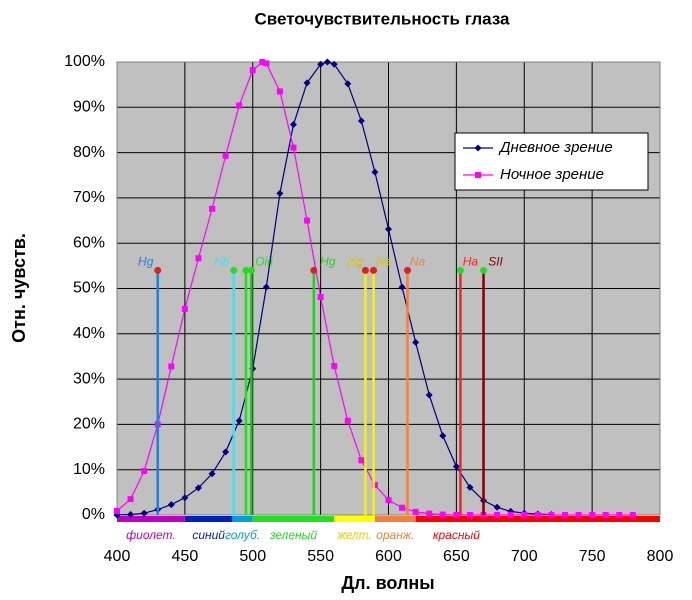 The width and height of the screenshot is (692, 600). What do you see at coordinates (495, 262) in the screenshot?
I see `spectral-label: SII` at bounding box center [495, 262].